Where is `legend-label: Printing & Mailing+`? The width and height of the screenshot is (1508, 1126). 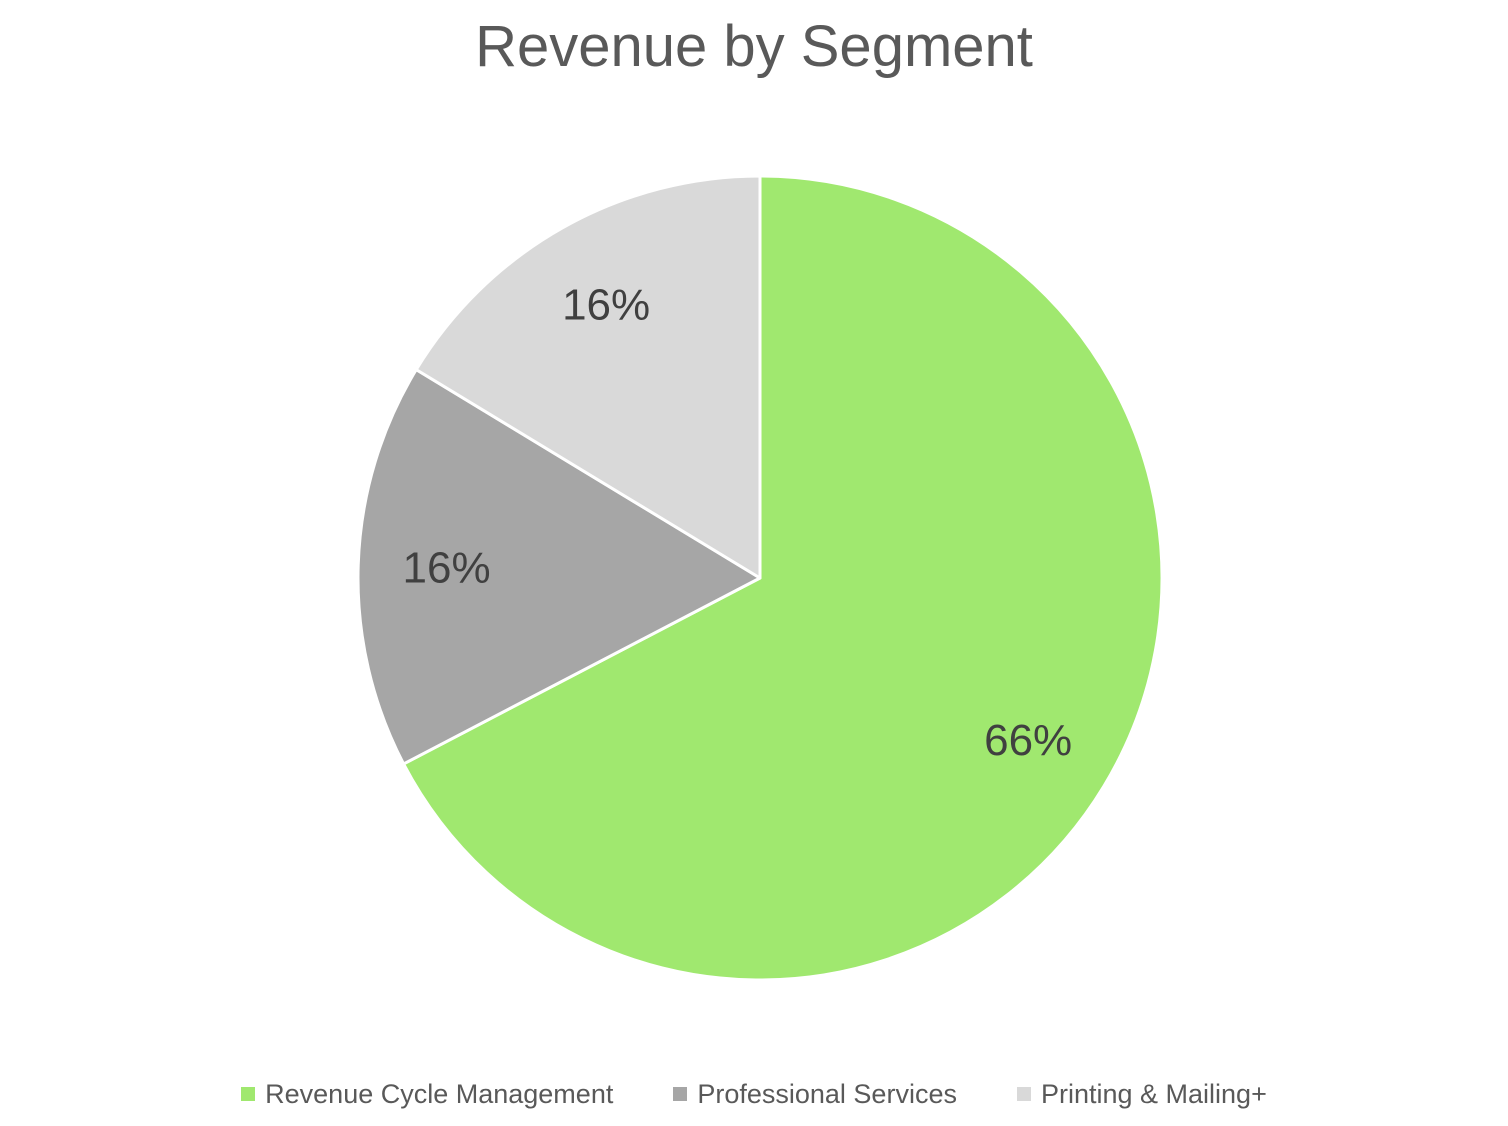
legend-label: Printing & Mailing+ is located at coordinates (1153, 1093).